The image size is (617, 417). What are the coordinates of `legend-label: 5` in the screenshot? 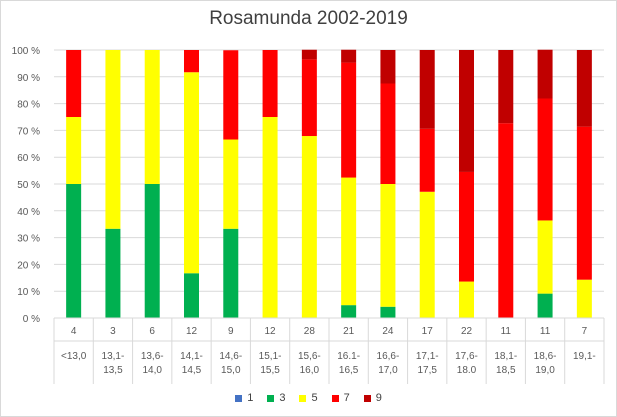 It's located at (314, 398).